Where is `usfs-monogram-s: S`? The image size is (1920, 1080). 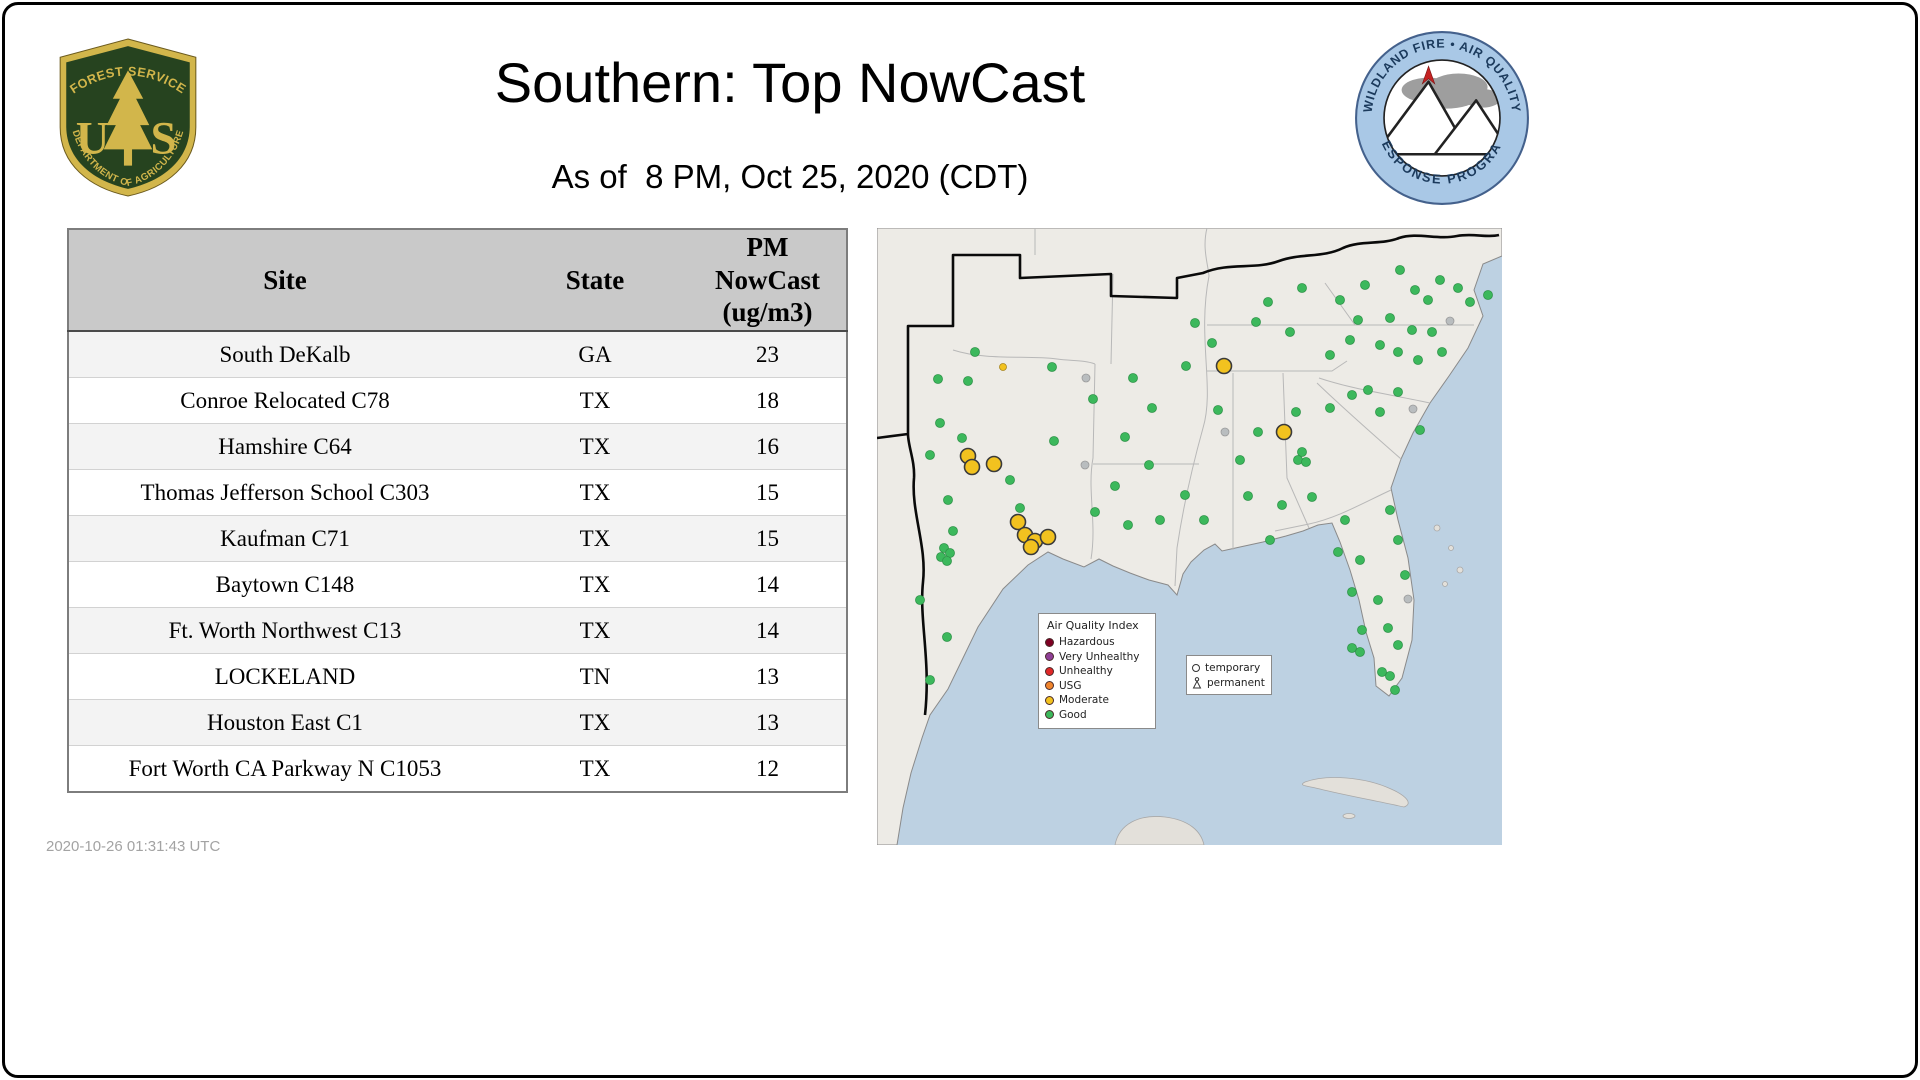
usfs-monogram-s: S is located at coordinates (163, 138).